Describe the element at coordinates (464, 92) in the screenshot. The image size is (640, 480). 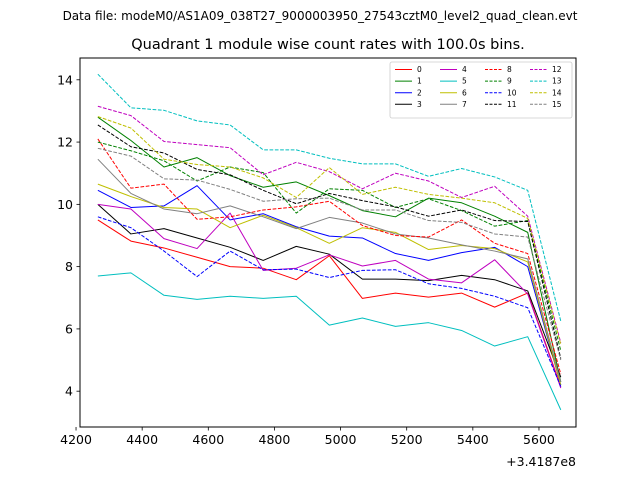
I see `legend-label-6: 6` at that location.